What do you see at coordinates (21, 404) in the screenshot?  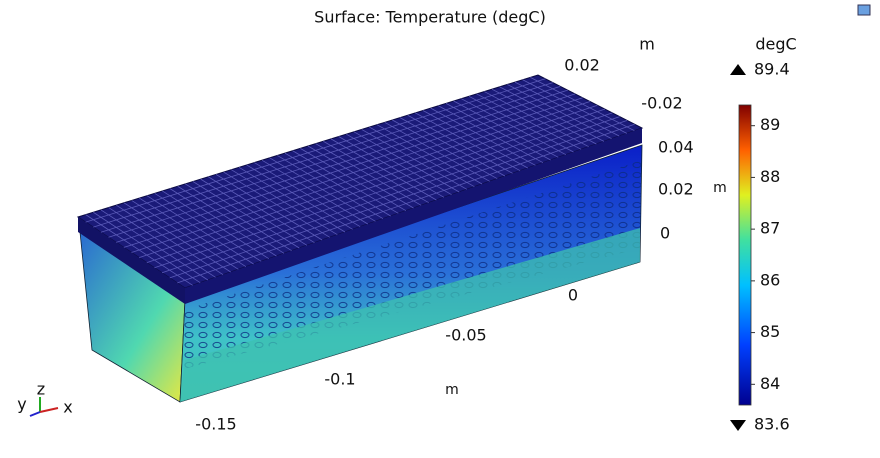 I see `triad-label: y` at bounding box center [21, 404].